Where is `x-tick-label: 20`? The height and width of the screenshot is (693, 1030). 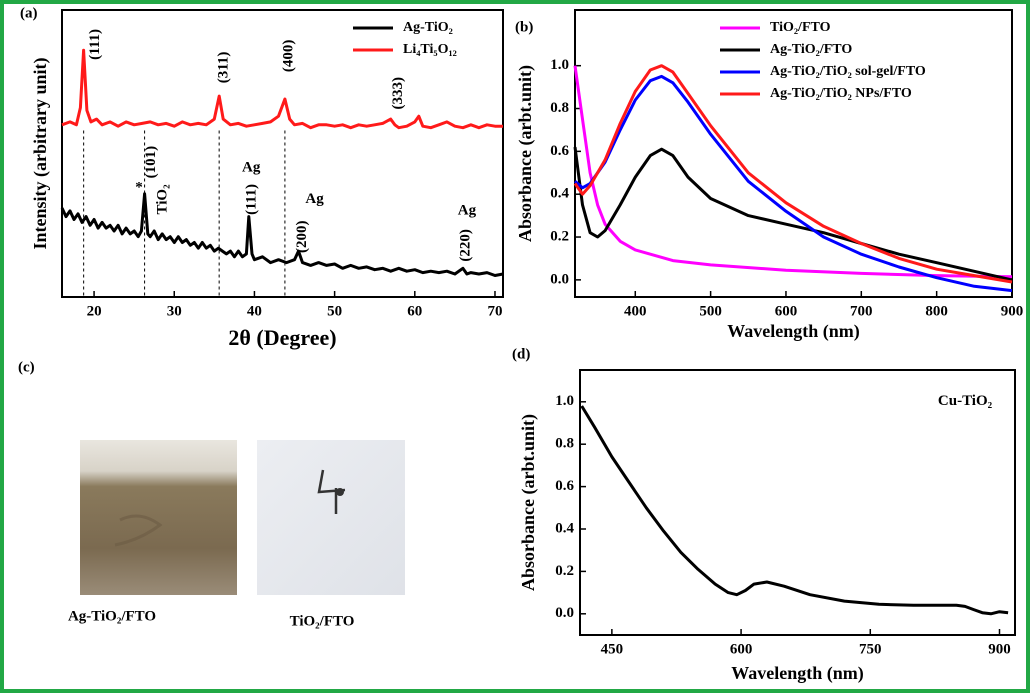
x-tick-label: 20 is located at coordinates (94, 311).